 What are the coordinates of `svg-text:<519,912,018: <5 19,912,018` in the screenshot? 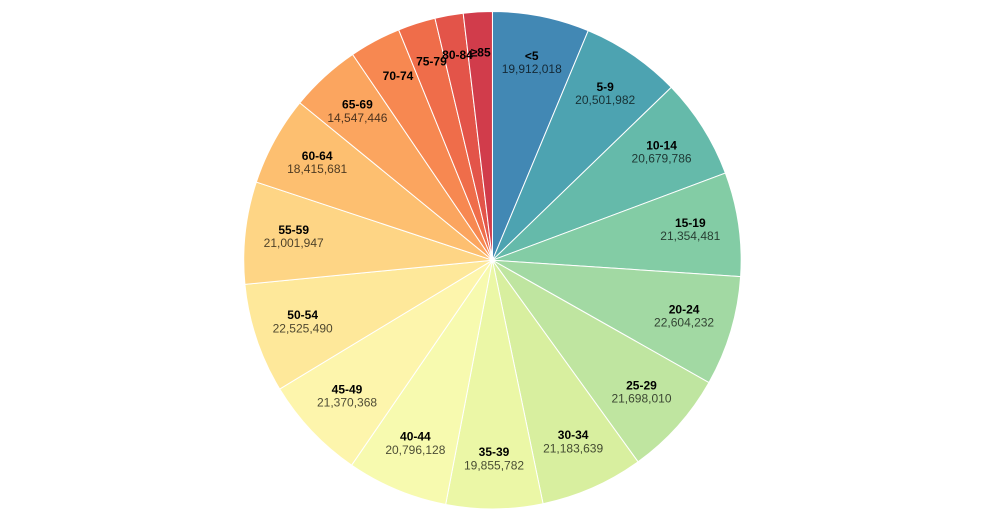 It's located at (532, 62).